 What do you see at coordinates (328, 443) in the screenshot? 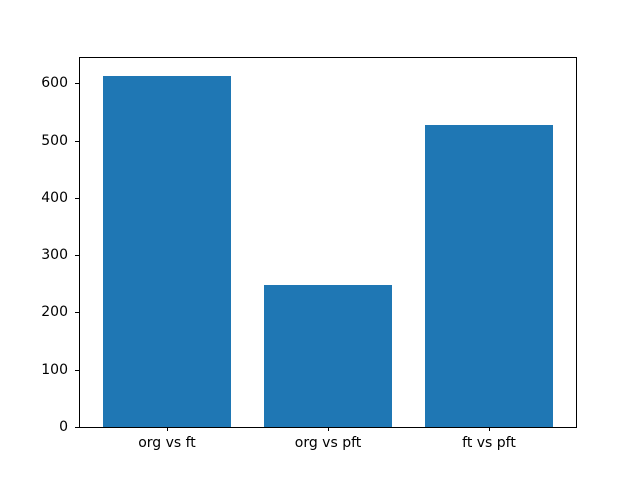
I see `x-tick-label: org vs pft` at bounding box center [328, 443].